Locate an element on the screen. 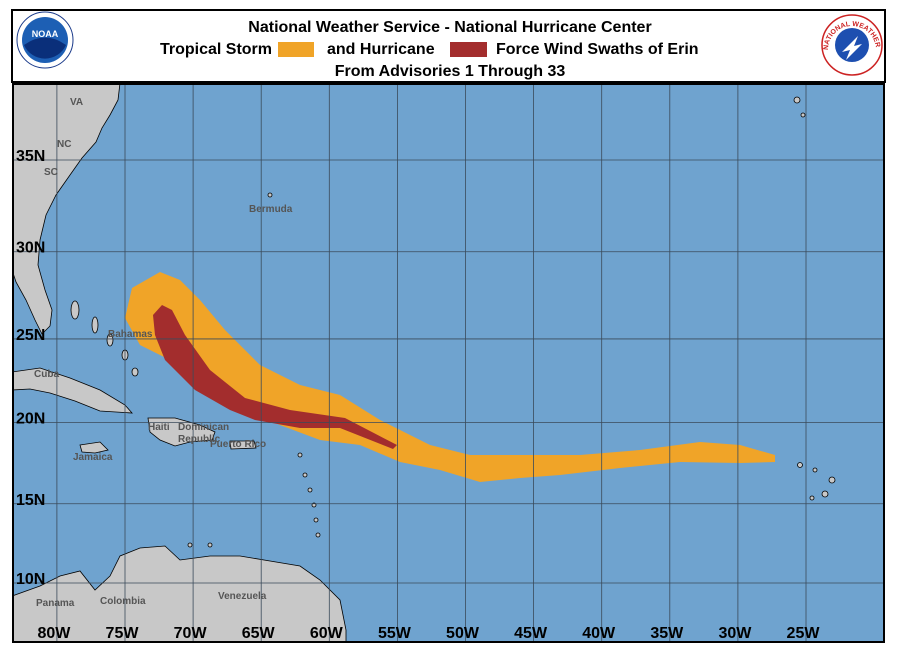  place-label: NC is located at coordinates (64, 144).